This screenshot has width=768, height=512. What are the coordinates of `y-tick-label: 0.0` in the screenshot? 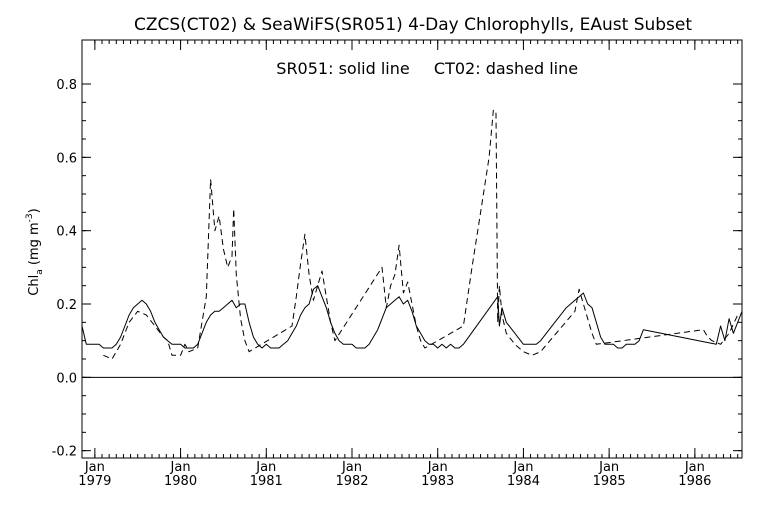 It's located at (66, 378).